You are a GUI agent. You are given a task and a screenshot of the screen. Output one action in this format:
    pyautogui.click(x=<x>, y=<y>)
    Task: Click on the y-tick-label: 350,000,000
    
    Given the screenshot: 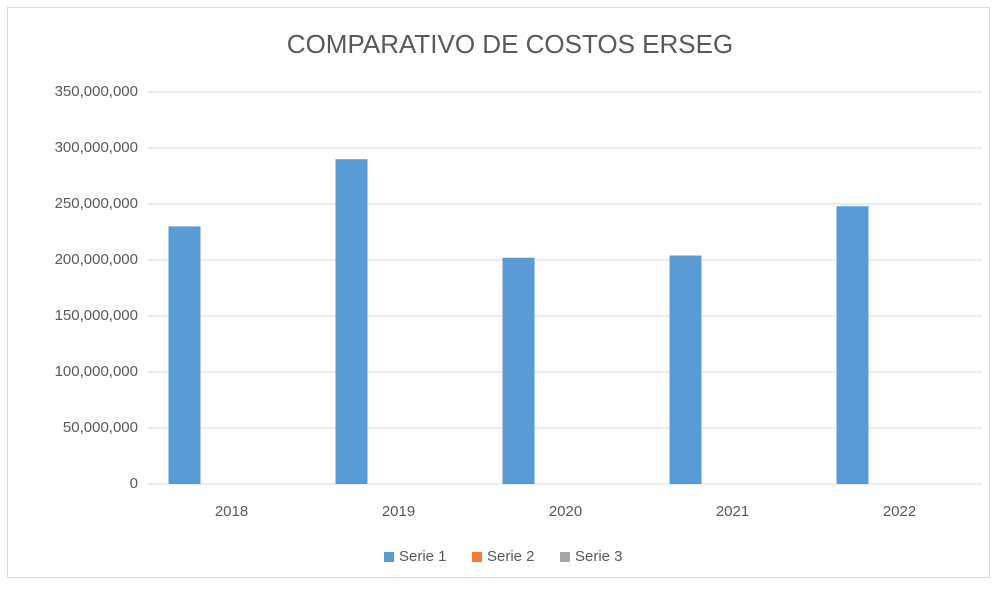 What is the action you would take?
    pyautogui.click(x=96, y=91)
    